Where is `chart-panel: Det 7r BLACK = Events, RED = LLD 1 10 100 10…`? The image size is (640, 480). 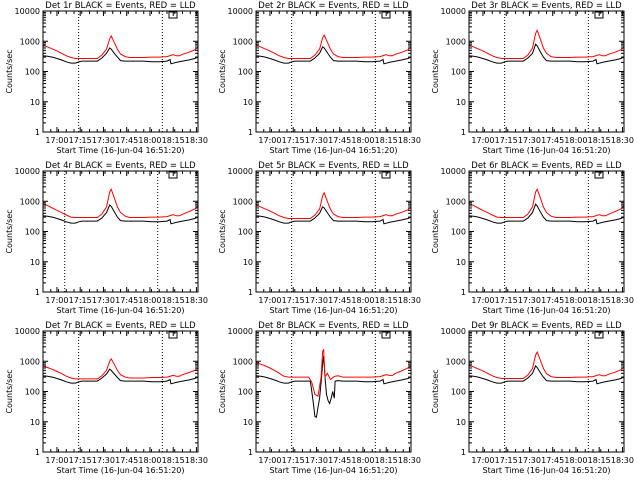
chart-panel: Det 7r BLACK = Events, RED = LLD 1 10 100 10… is located at coordinates (106, 398).